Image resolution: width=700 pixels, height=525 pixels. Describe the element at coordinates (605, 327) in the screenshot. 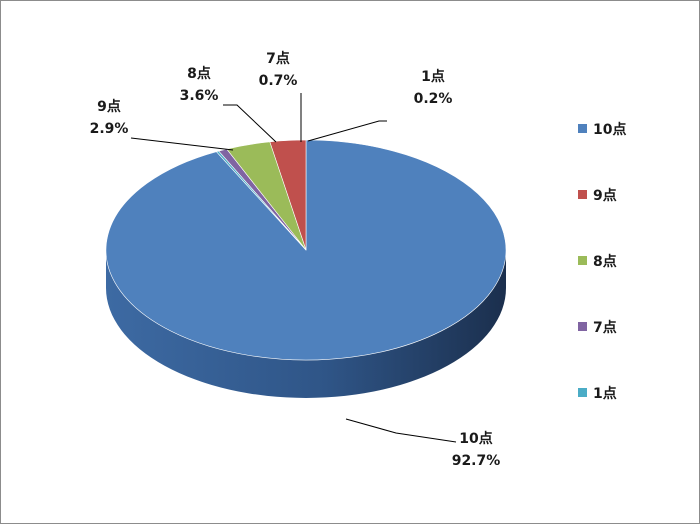

I see `legend-label-7pt: 7点` at that location.